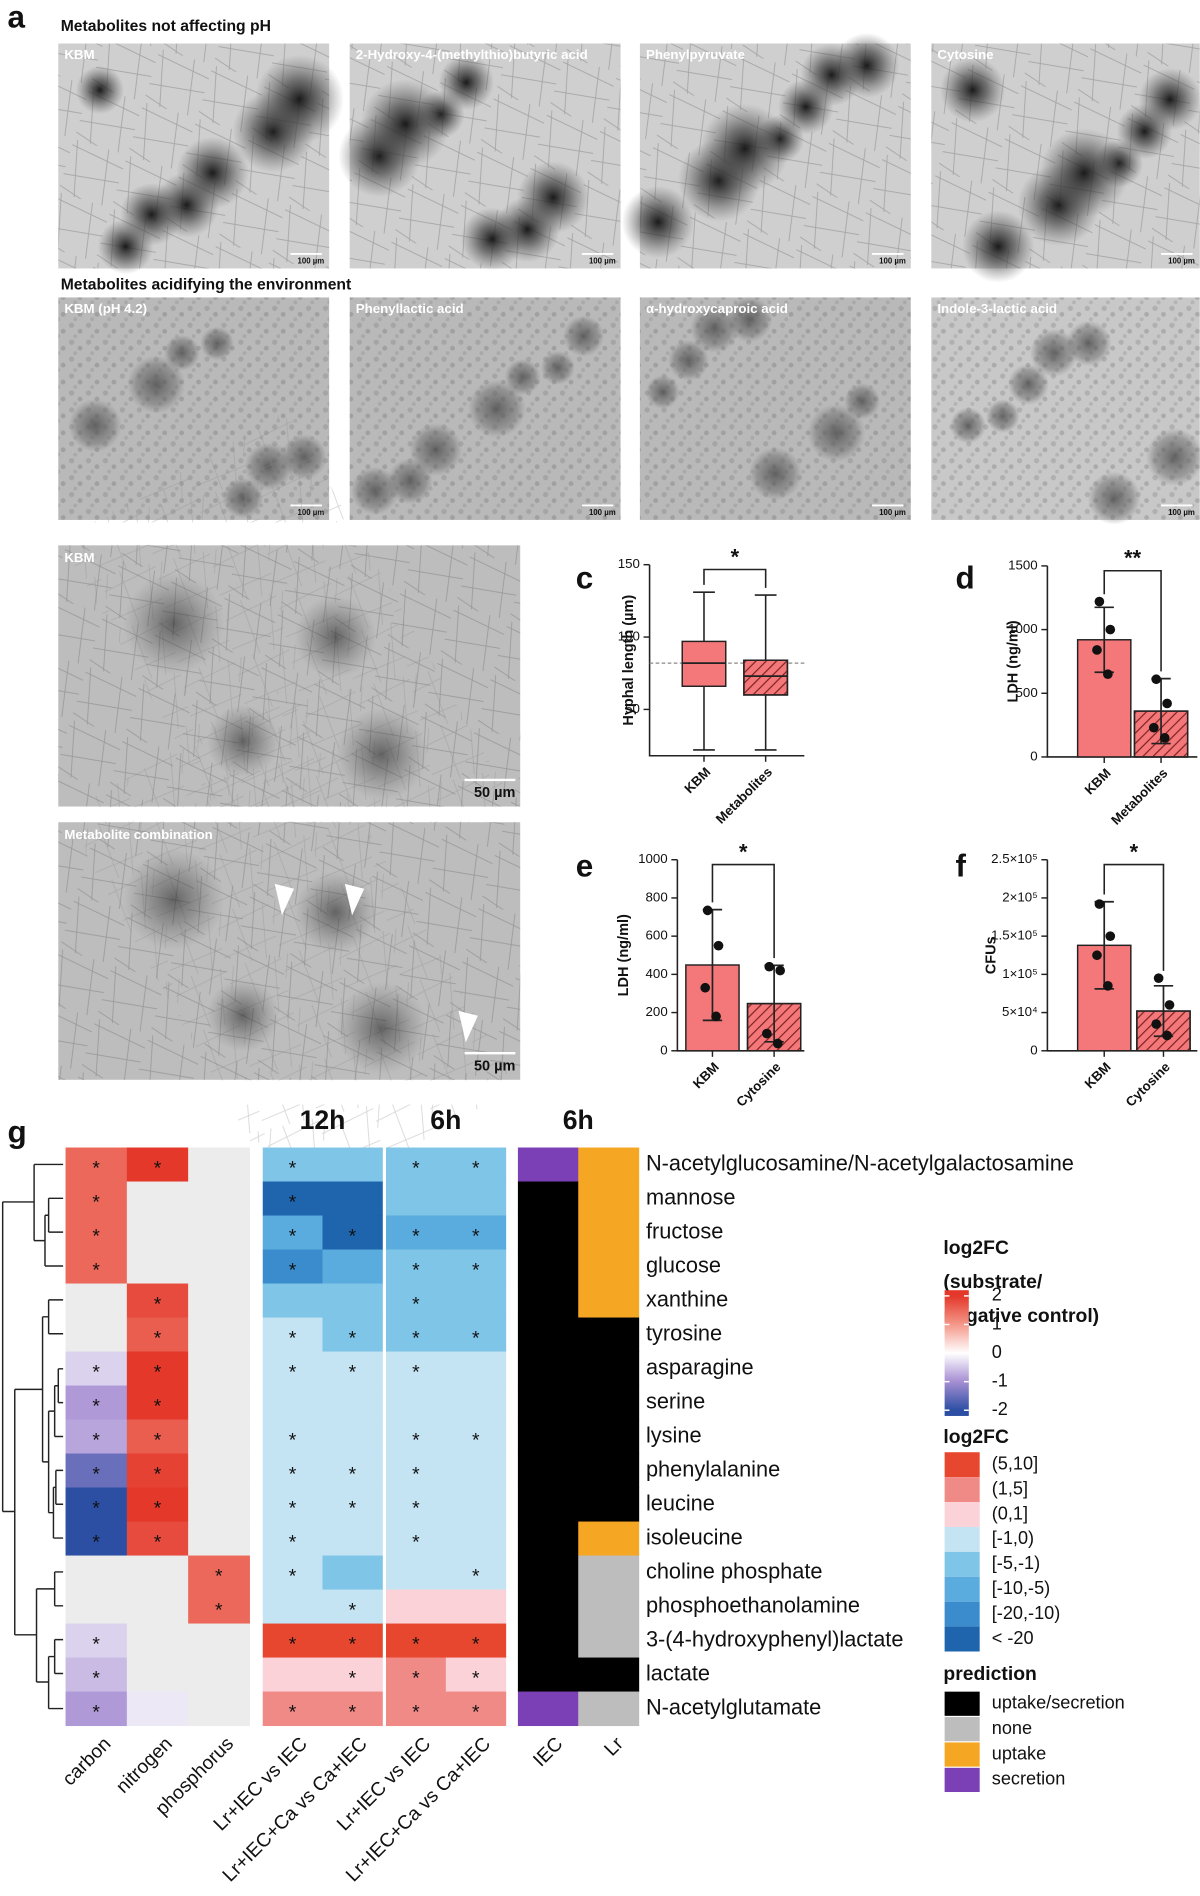  Describe the element at coordinates (961, 865) in the screenshot. I see `panel-label: f` at that location.